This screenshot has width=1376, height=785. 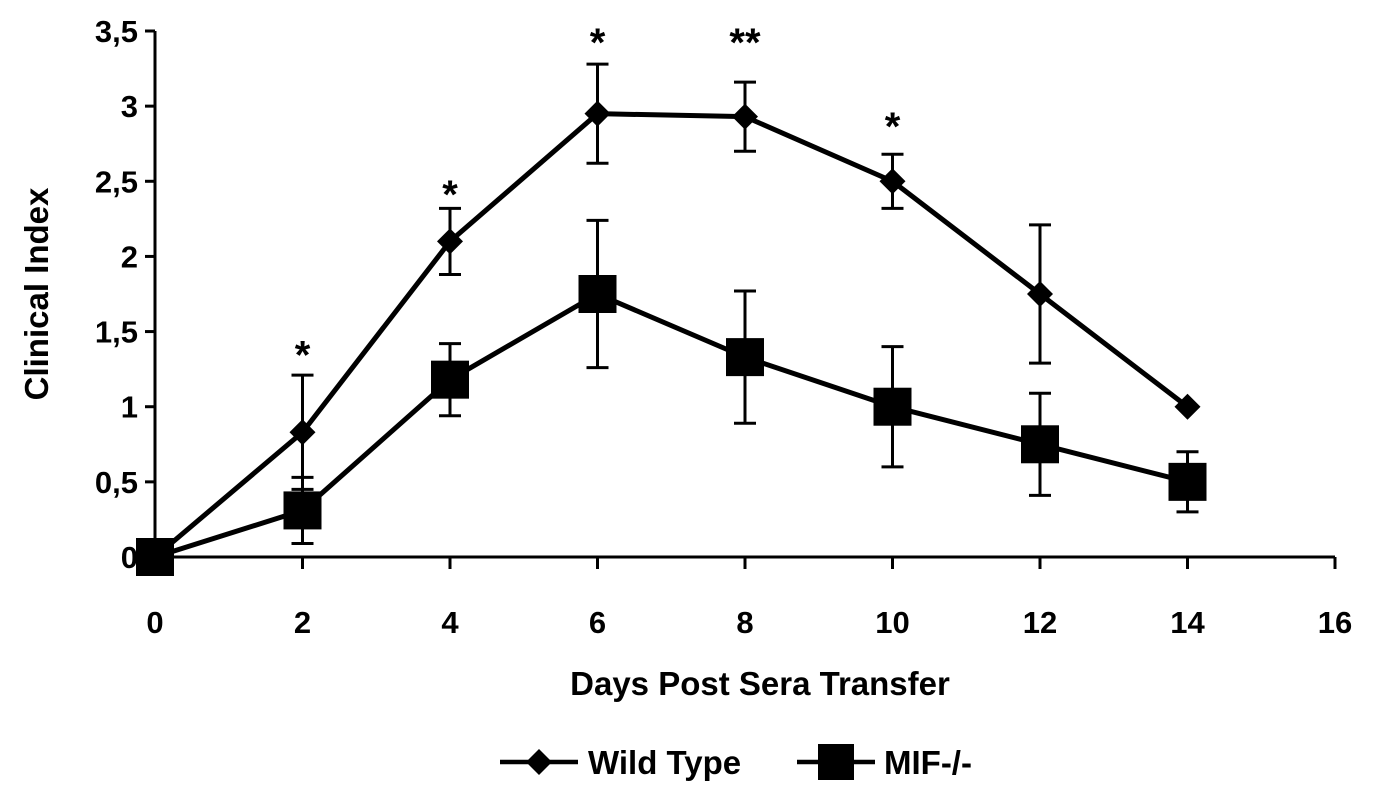 What do you see at coordinates (1187, 622) in the screenshot?
I see `x-tick-label: 14` at bounding box center [1187, 622].